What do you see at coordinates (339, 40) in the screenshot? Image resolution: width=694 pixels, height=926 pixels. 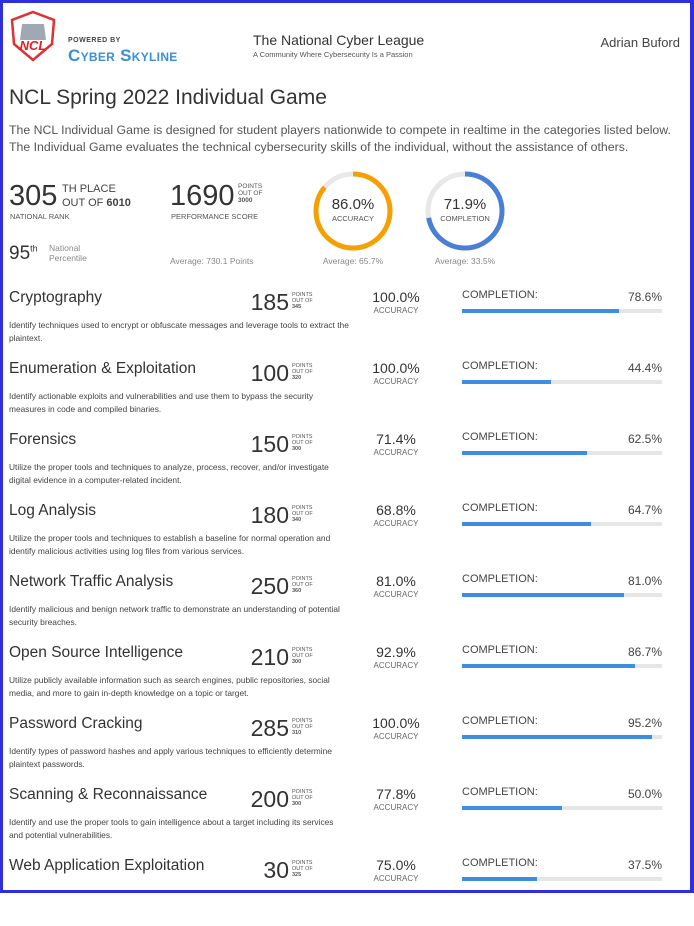 I see `site-title: The National Cyber League` at bounding box center [339, 40].